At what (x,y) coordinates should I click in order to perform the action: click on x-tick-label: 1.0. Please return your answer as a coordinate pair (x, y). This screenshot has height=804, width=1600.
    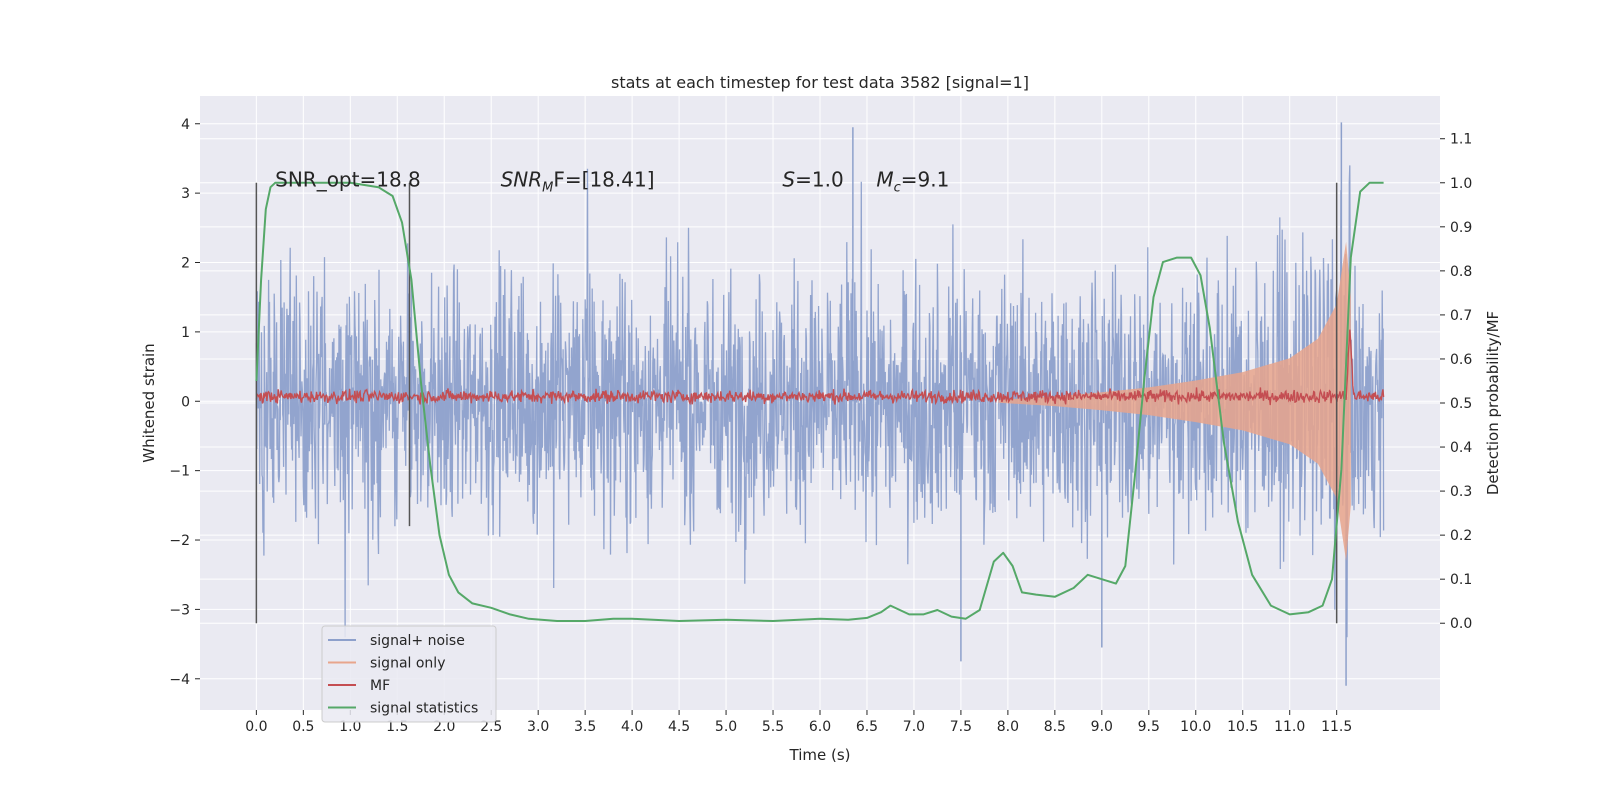
    Looking at the image, I should click on (350, 727).